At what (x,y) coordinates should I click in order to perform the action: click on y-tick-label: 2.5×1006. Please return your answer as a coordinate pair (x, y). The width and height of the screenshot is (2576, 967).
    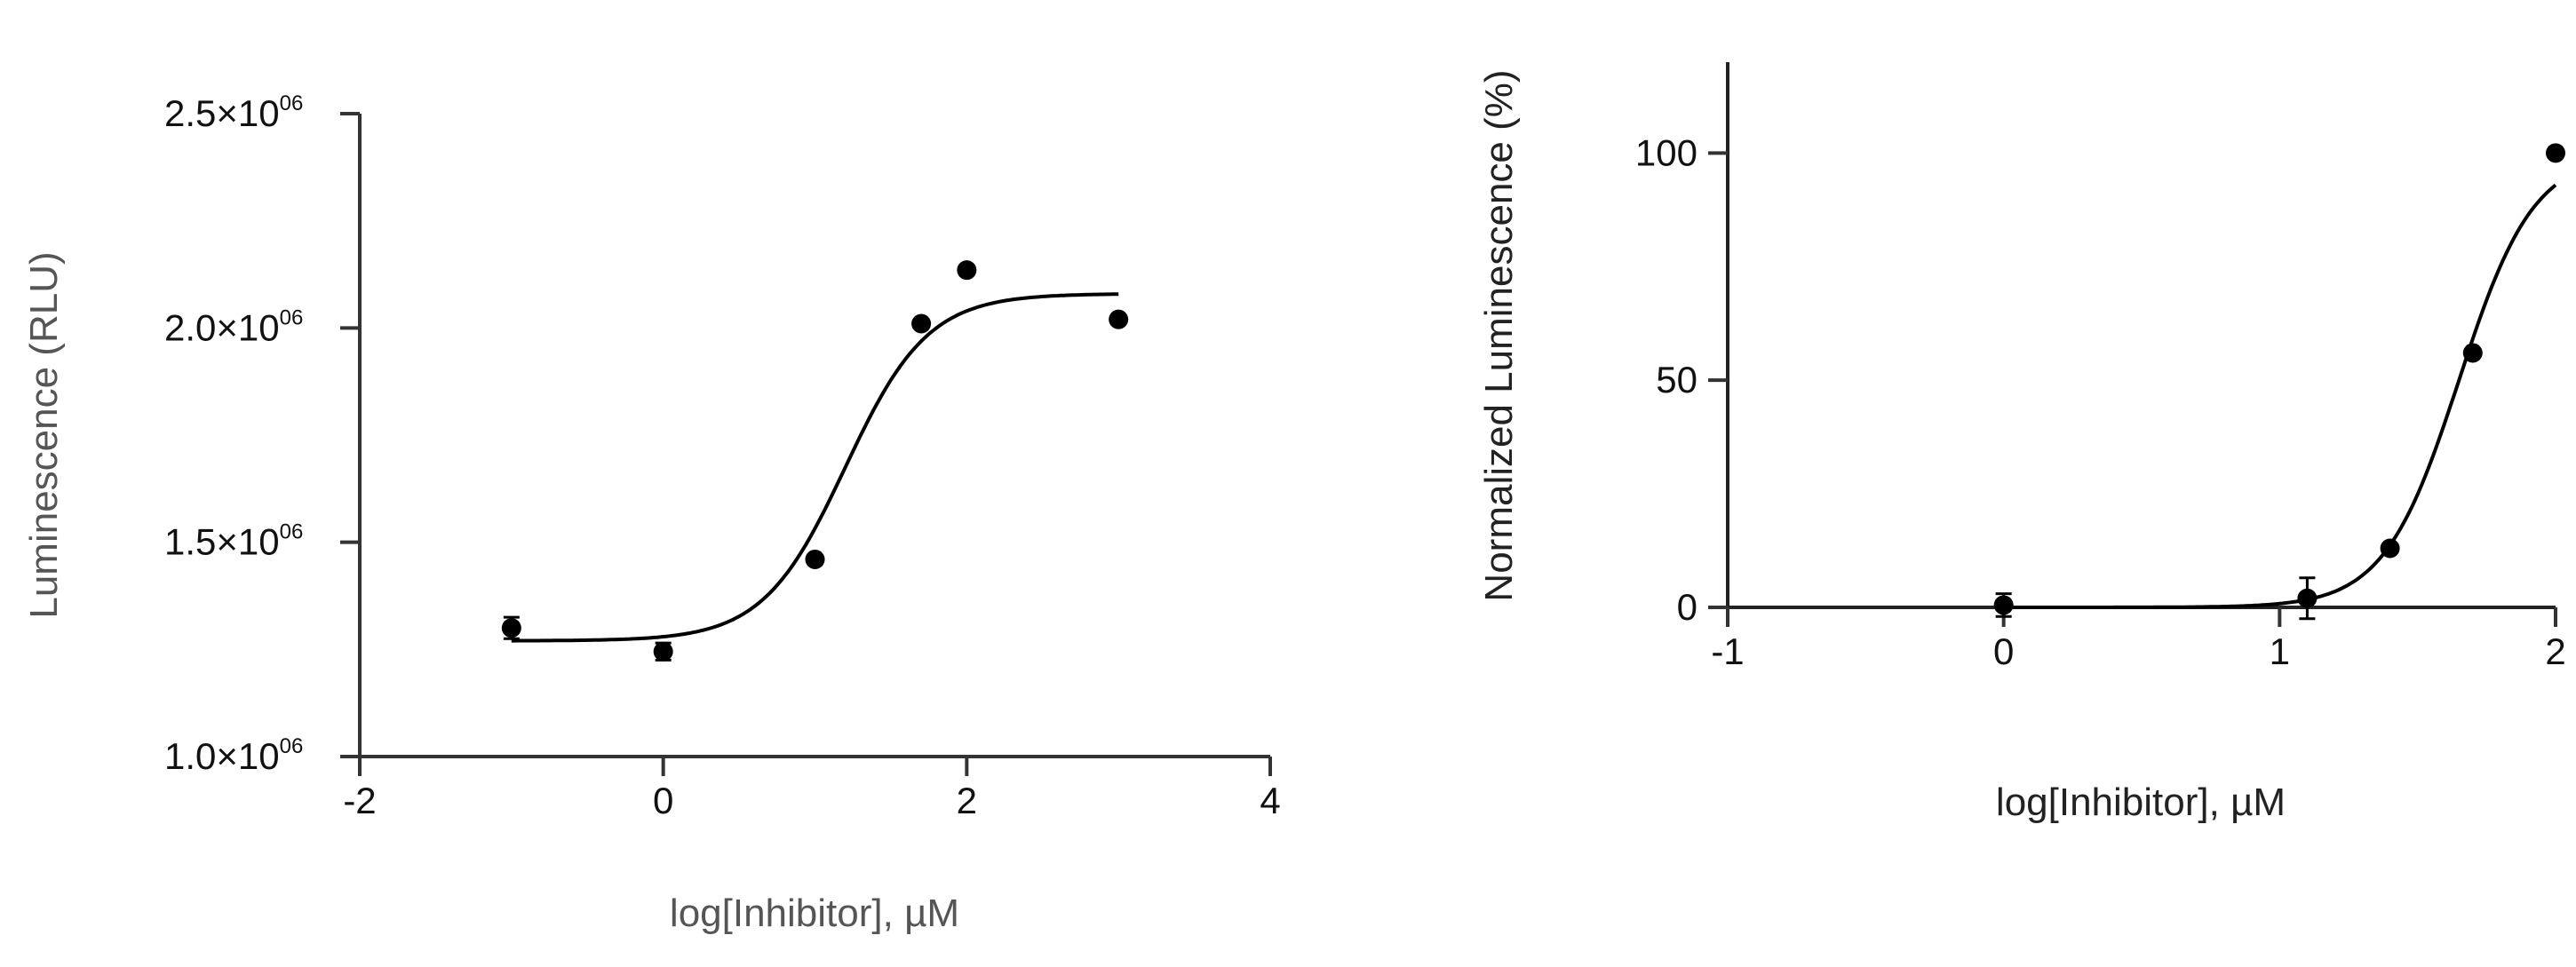
    Looking at the image, I should click on (233, 112).